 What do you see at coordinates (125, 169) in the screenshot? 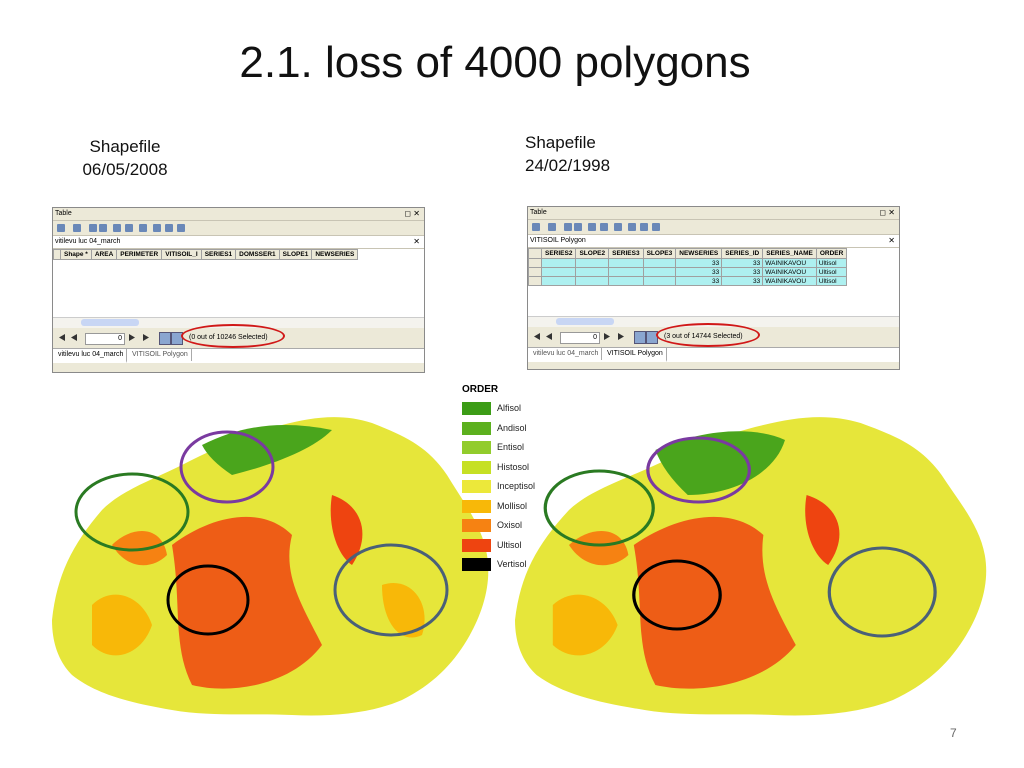
I see `caption-line: 06/05/2008` at bounding box center [125, 169].